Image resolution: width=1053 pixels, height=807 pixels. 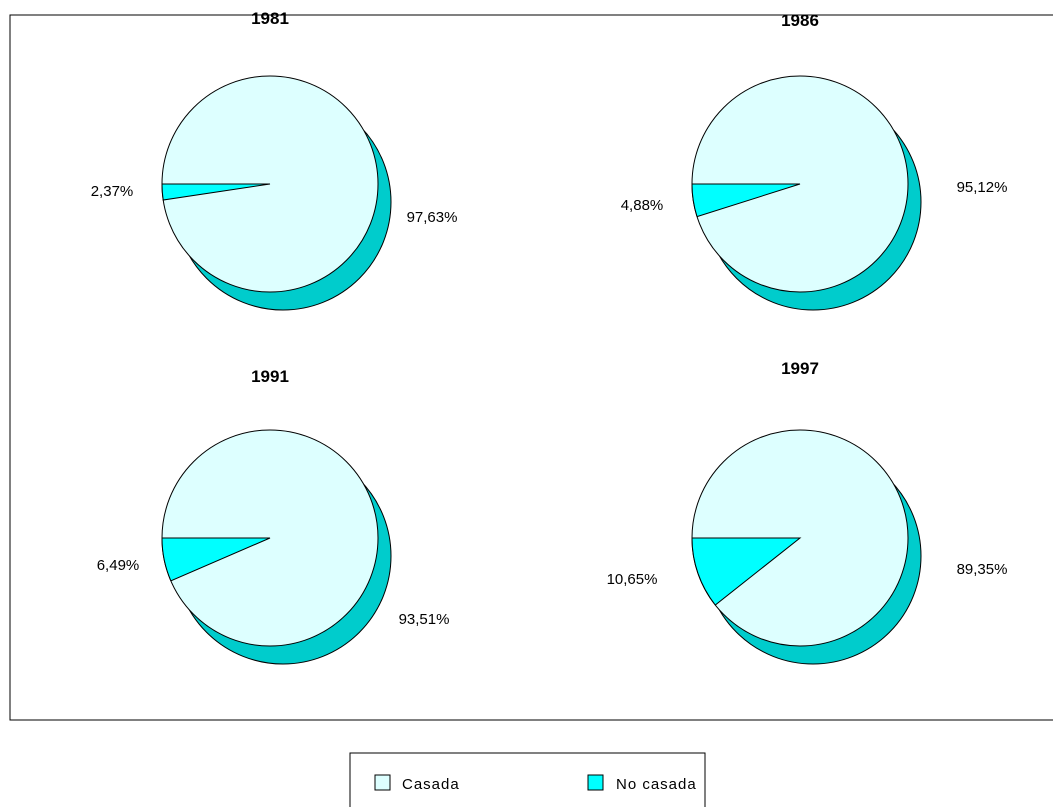 I want to click on label-casada-1997: 89,35%, so click(x=982, y=569).